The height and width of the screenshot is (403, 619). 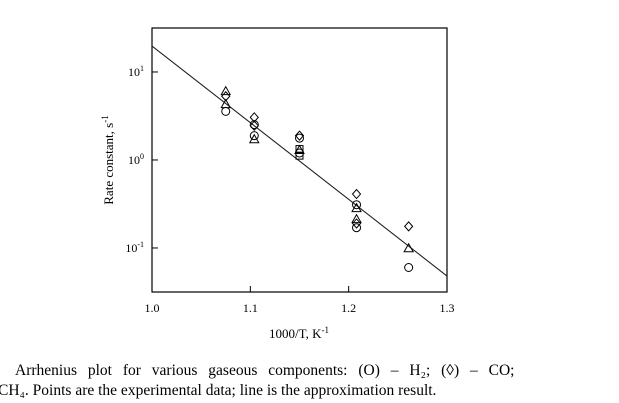 What do you see at coordinates (134, 247) in the screenshot?
I see `y-tick-label: 10⁻¹` at bounding box center [134, 247].